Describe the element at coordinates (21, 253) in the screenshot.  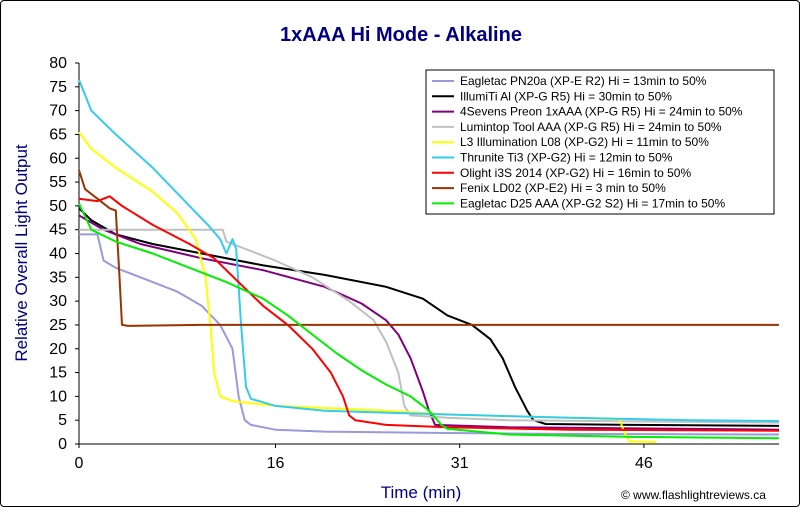
I see `y-axis-label: Relative Overall Light Output` at that location.